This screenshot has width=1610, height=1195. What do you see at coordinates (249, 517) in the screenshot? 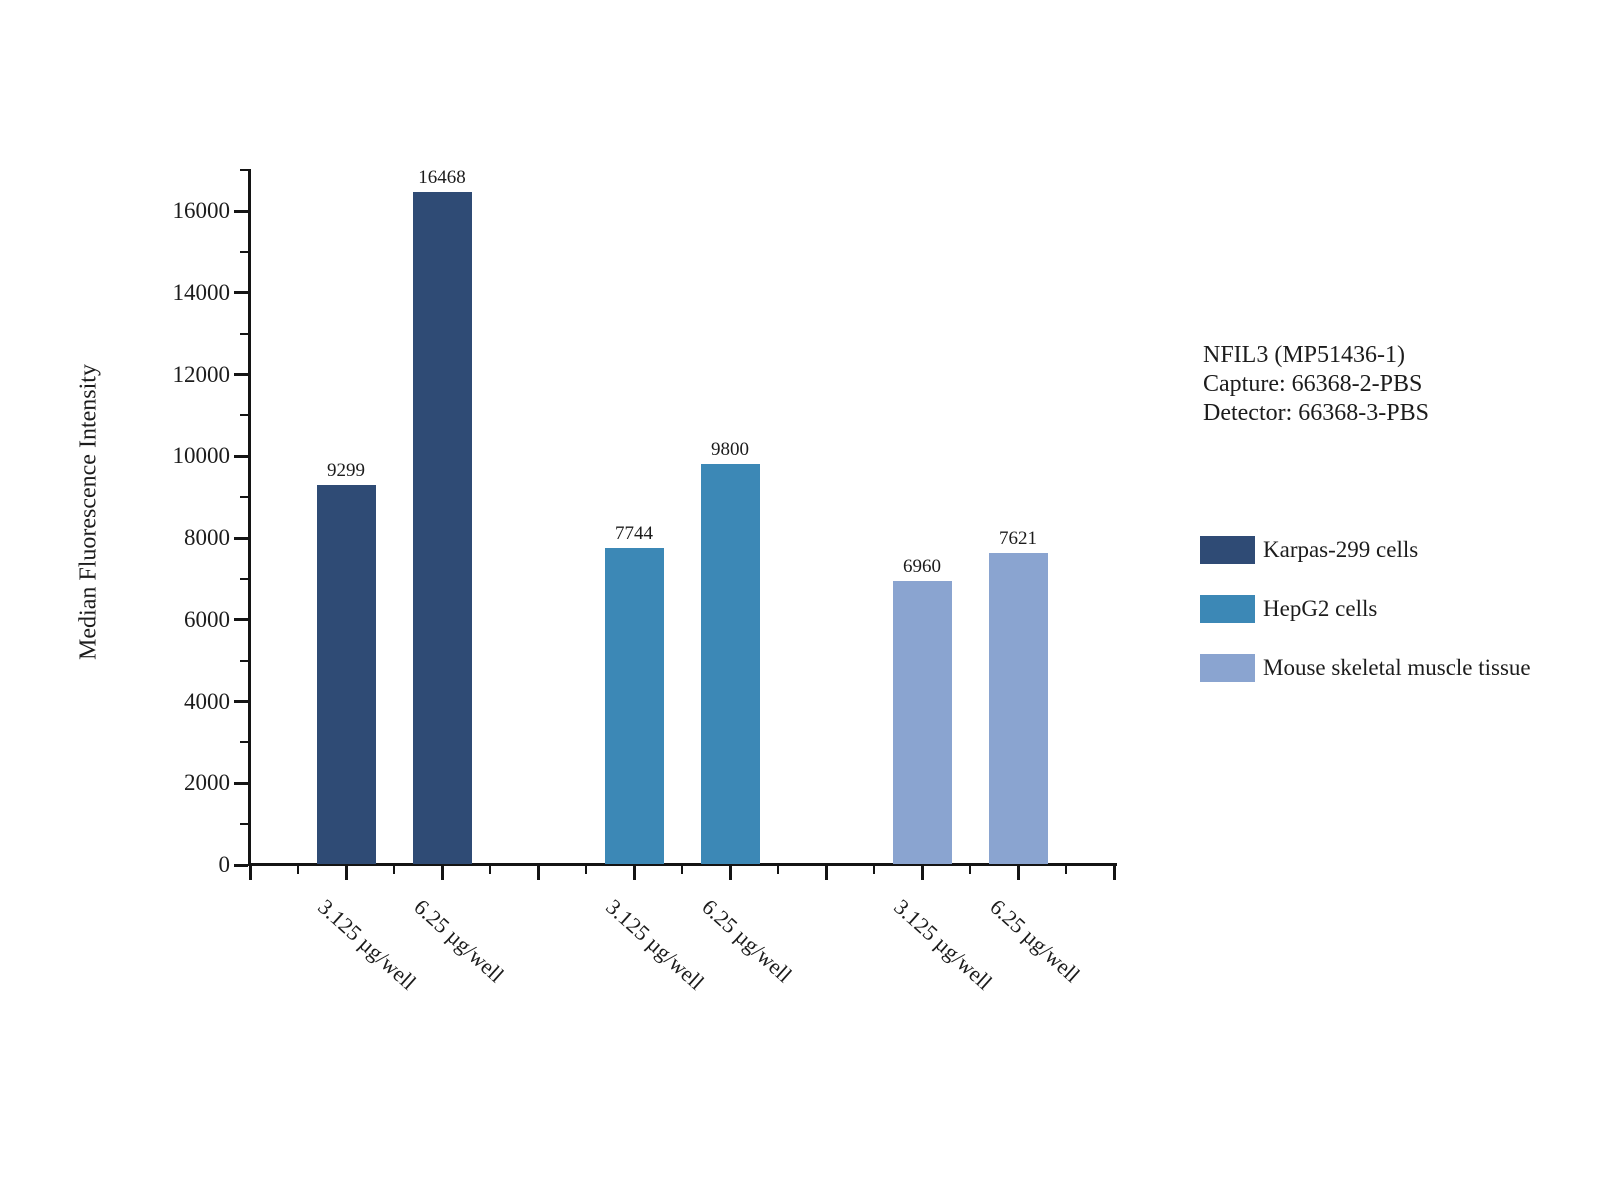
I see `y-axis-spine` at bounding box center [249, 517].